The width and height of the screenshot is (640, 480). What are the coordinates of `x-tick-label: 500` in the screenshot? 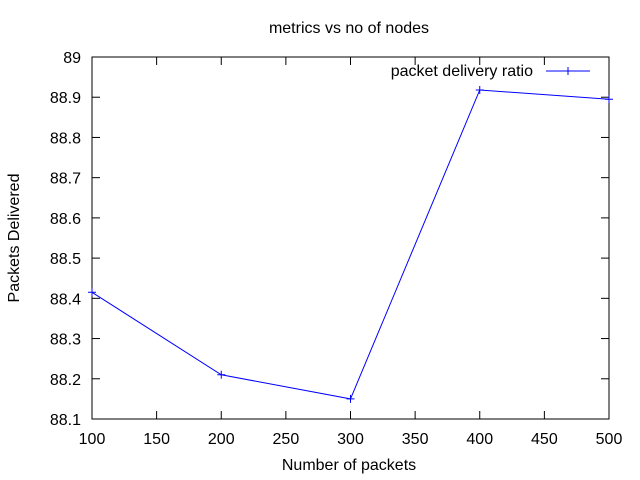 It's located at (609, 439).